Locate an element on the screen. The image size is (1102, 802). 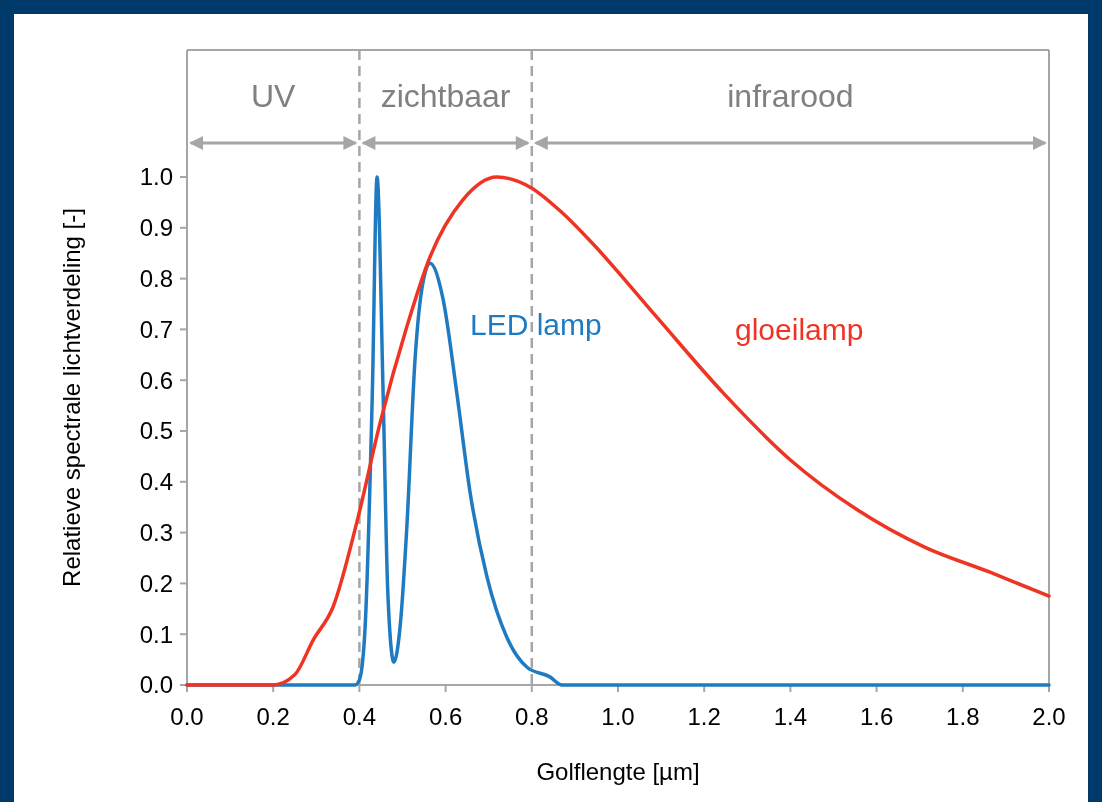
x-tick-label: 1.8 is located at coordinates (963, 716).